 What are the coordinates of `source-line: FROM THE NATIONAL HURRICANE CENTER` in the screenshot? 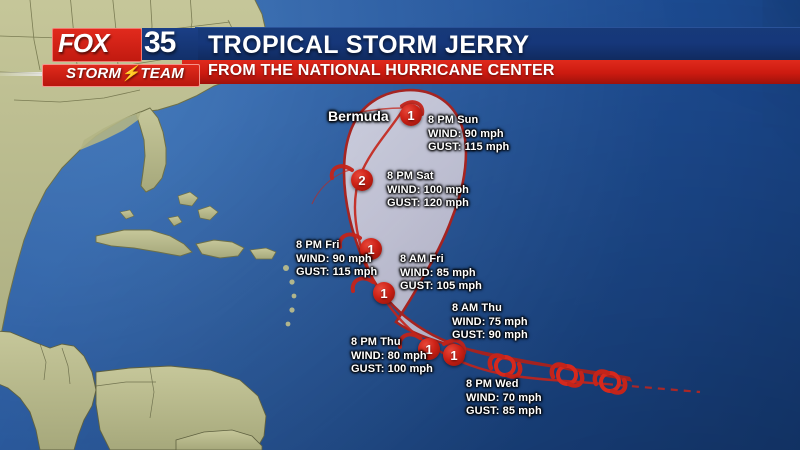 It's located at (381, 70).